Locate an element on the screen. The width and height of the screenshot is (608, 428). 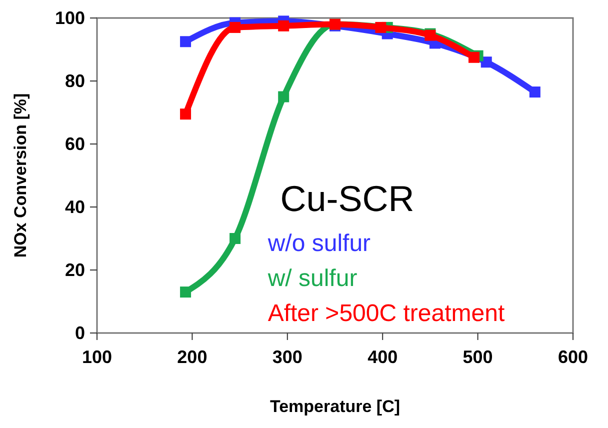
annotation: Cu-SCR is located at coordinates (347, 198).